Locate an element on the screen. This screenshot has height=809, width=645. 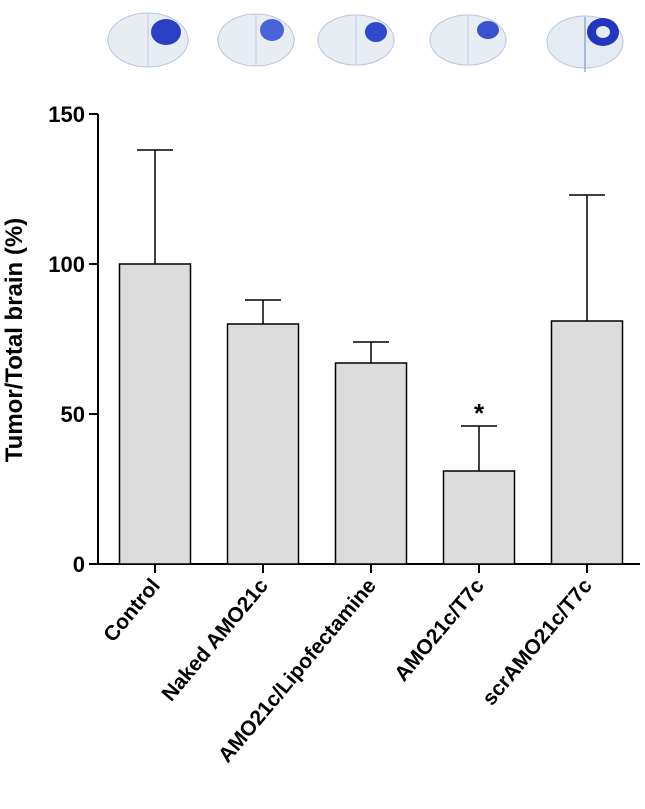
y-tick-label: 50 is located at coordinates (73, 414).